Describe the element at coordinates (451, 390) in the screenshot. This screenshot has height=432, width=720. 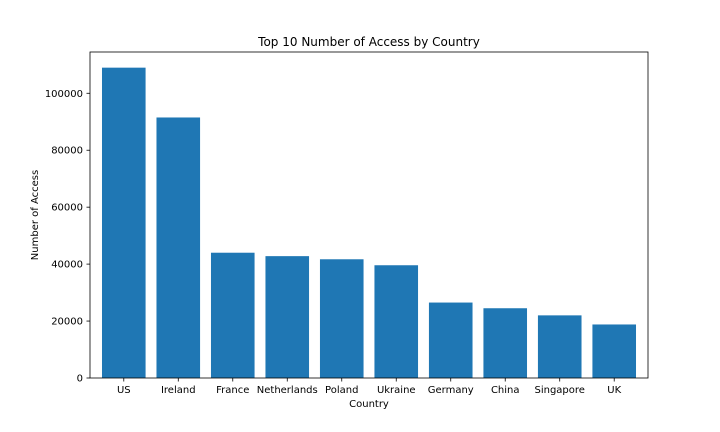
I see `x-tick-label: Germany` at that location.